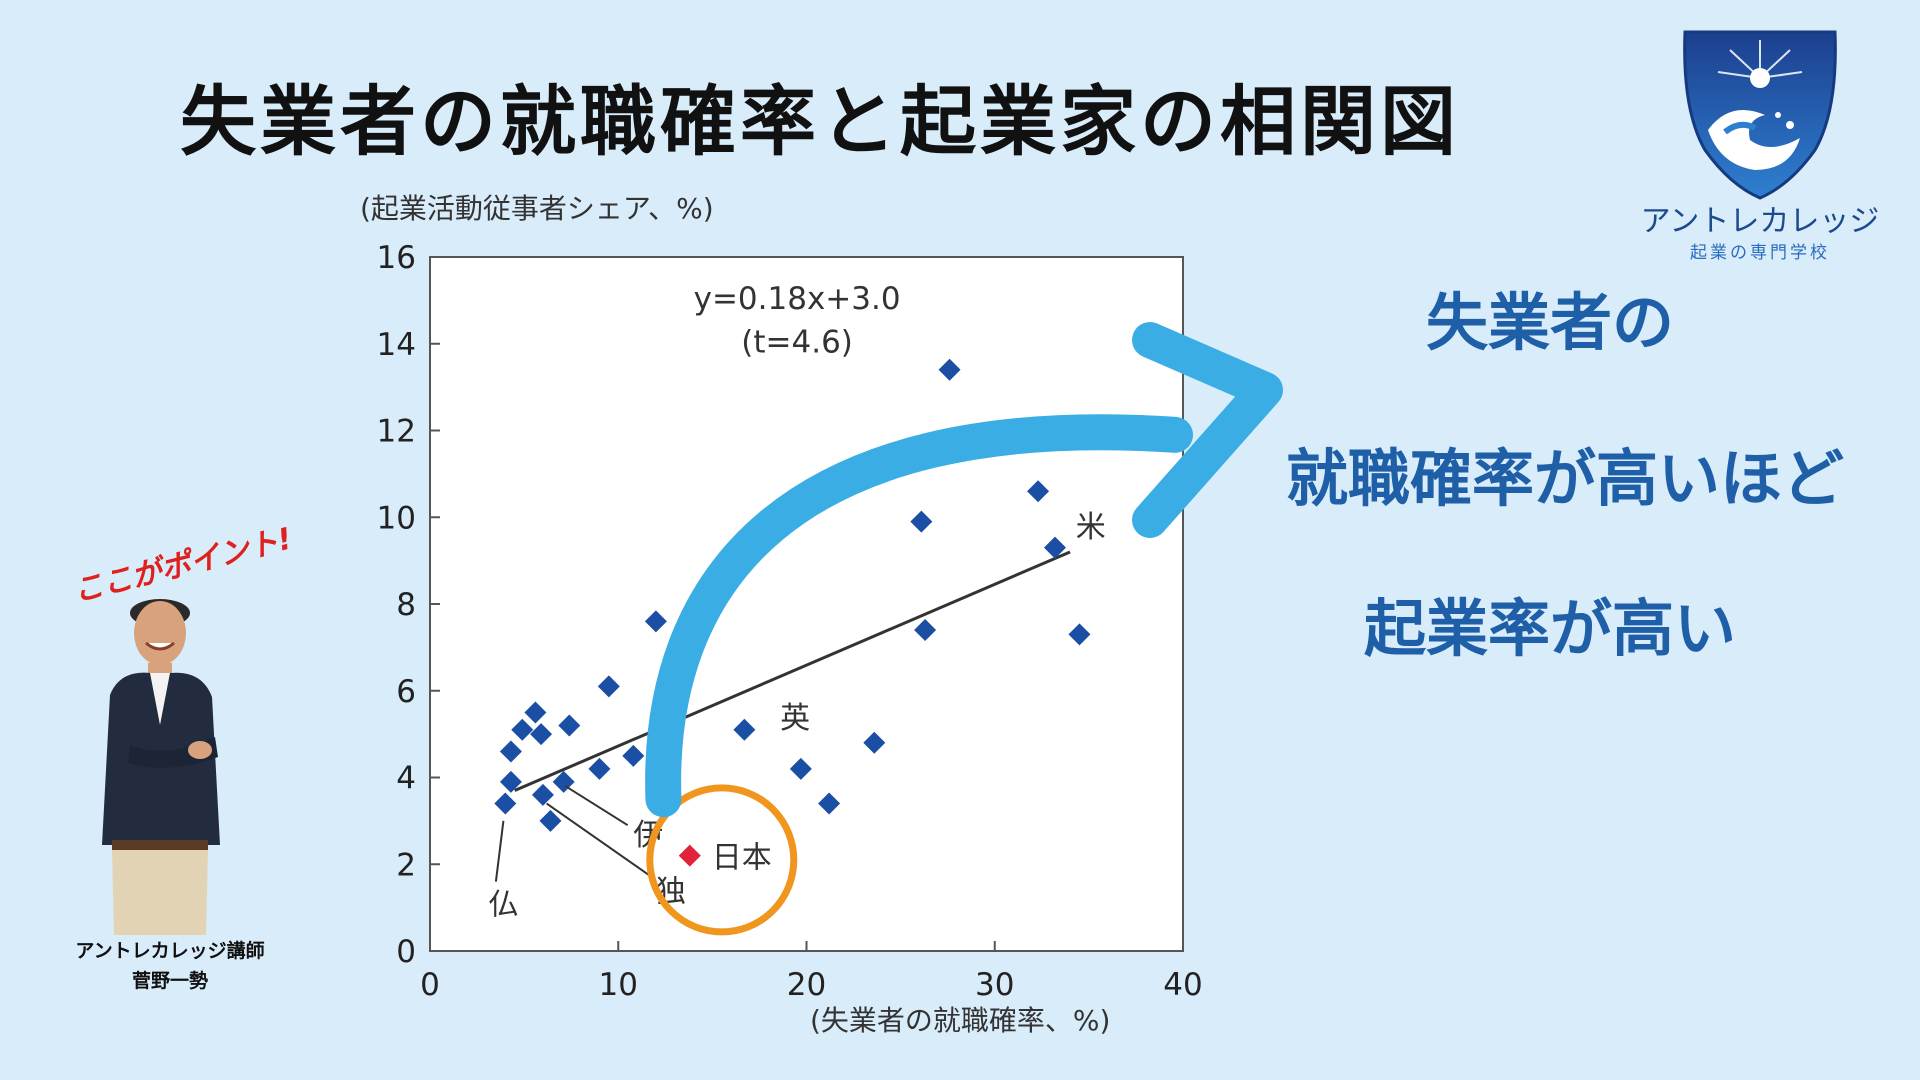 The image size is (1920, 1080). Describe the element at coordinates (994, 985) in the screenshot. I see `x-tick-label: 30` at that location.